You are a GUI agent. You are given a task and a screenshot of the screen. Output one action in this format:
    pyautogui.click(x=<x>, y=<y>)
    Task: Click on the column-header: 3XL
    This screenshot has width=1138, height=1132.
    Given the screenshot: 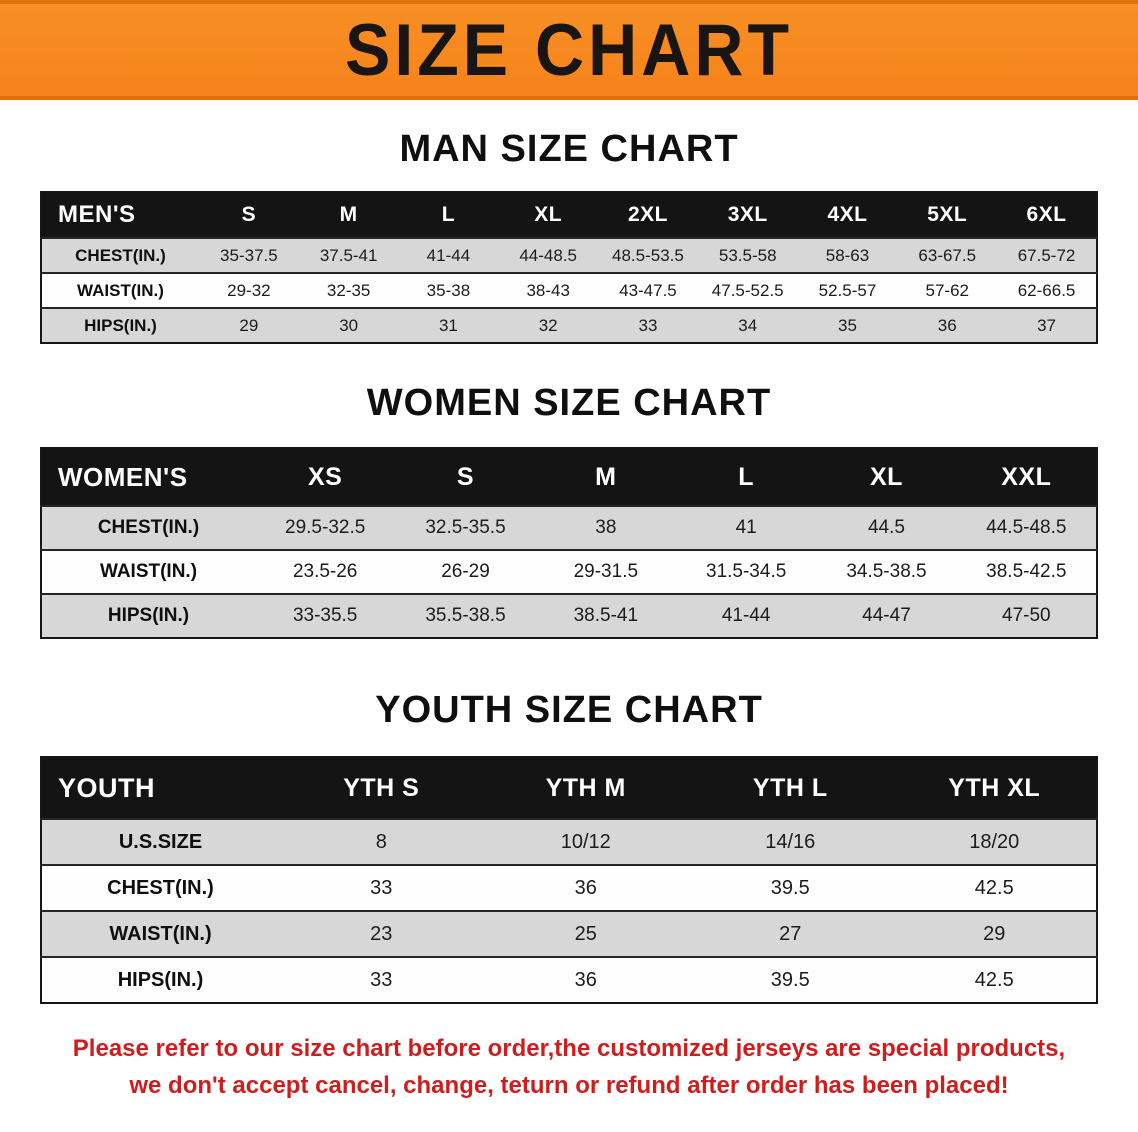 What is the action you would take?
    pyautogui.click(x=747, y=215)
    